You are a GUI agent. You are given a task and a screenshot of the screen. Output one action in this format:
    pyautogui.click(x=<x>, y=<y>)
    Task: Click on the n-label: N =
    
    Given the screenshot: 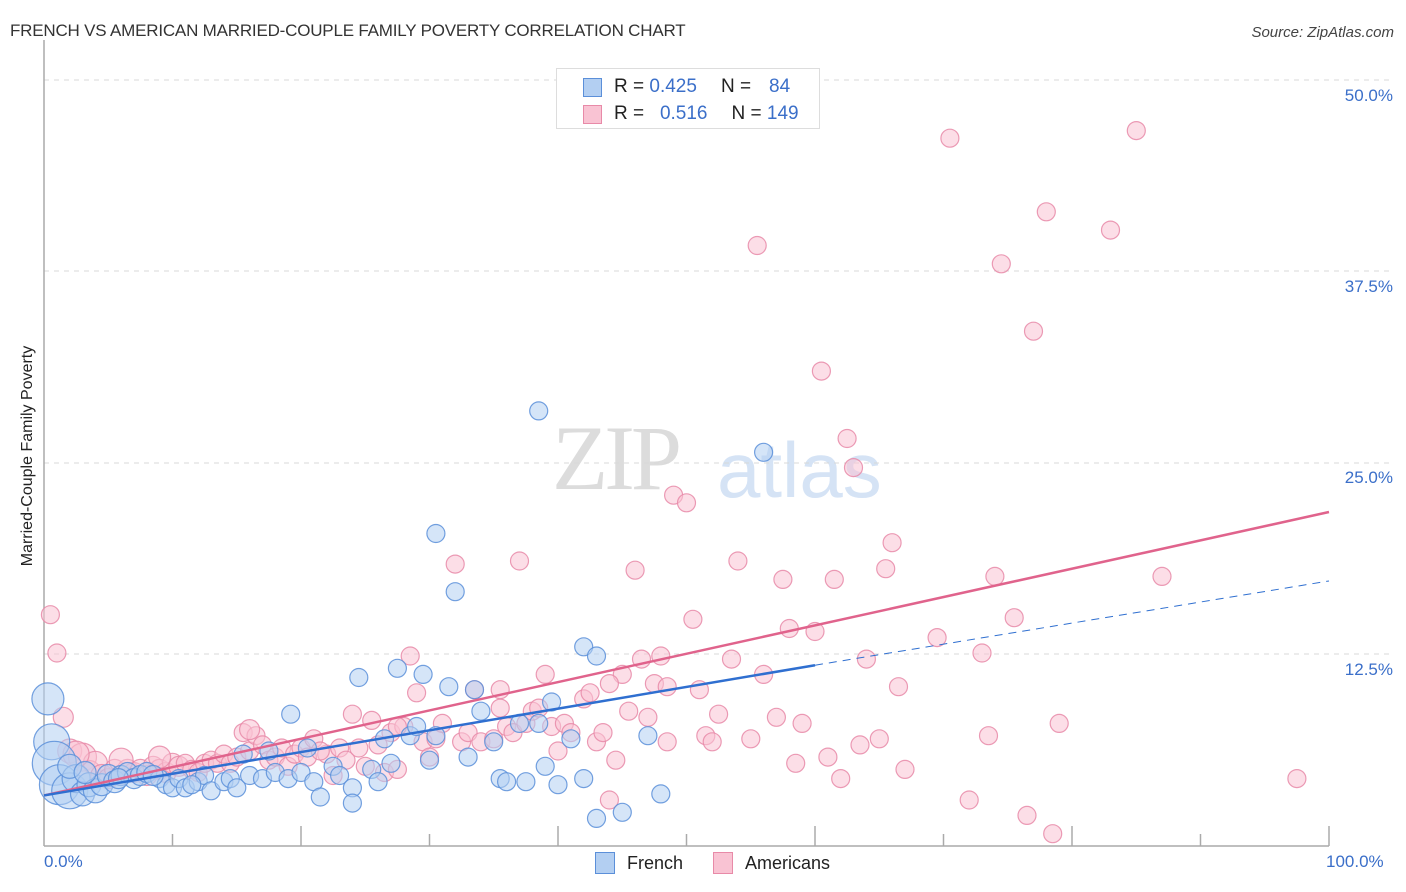 What is the action you would take?
    pyautogui.click(x=746, y=113)
    